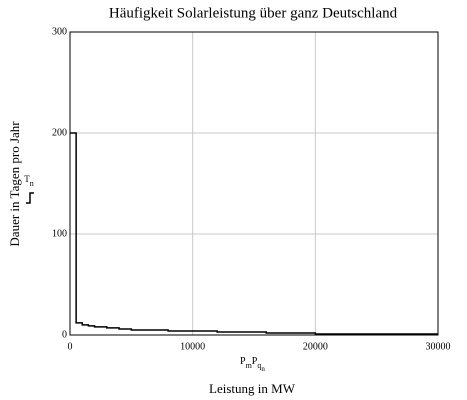 The width and height of the screenshot is (467, 400). Describe the element at coordinates (59, 132) in the screenshot. I see `y-tick-label: 200` at that location.